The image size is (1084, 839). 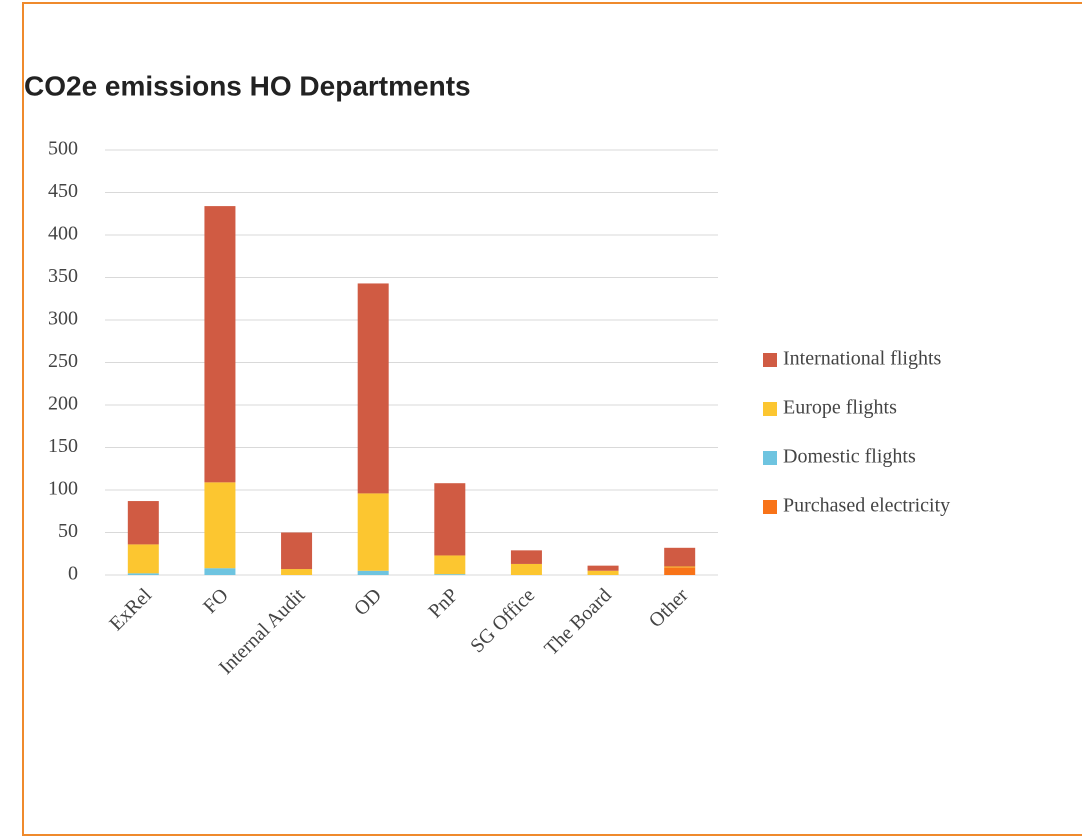 I want to click on x-tick-label: FO, so click(x=216, y=601).